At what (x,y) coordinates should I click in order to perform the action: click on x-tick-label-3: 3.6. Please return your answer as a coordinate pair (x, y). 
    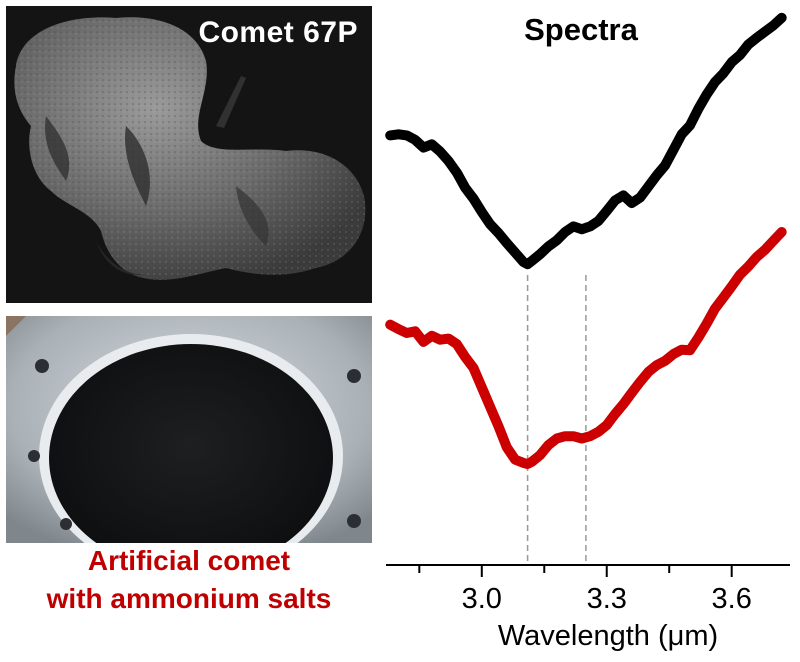
    Looking at the image, I should click on (732, 599).